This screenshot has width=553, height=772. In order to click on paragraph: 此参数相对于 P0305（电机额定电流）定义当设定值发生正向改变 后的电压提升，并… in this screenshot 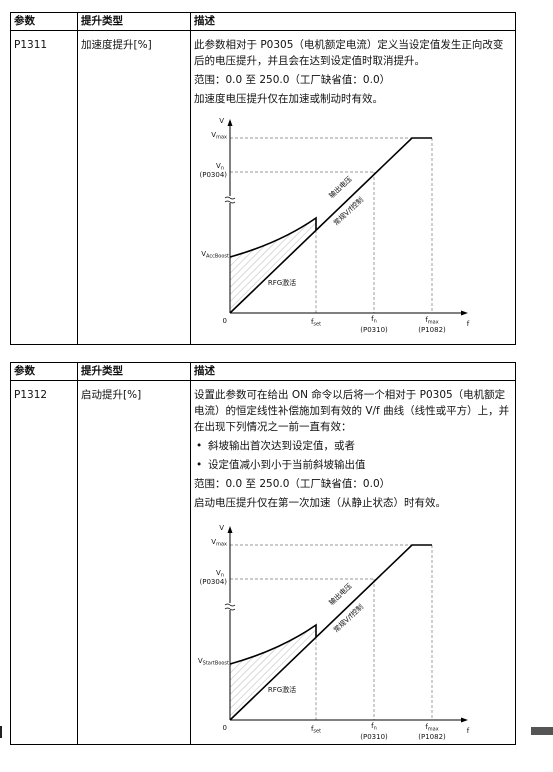, I will do `click(353, 53)`.